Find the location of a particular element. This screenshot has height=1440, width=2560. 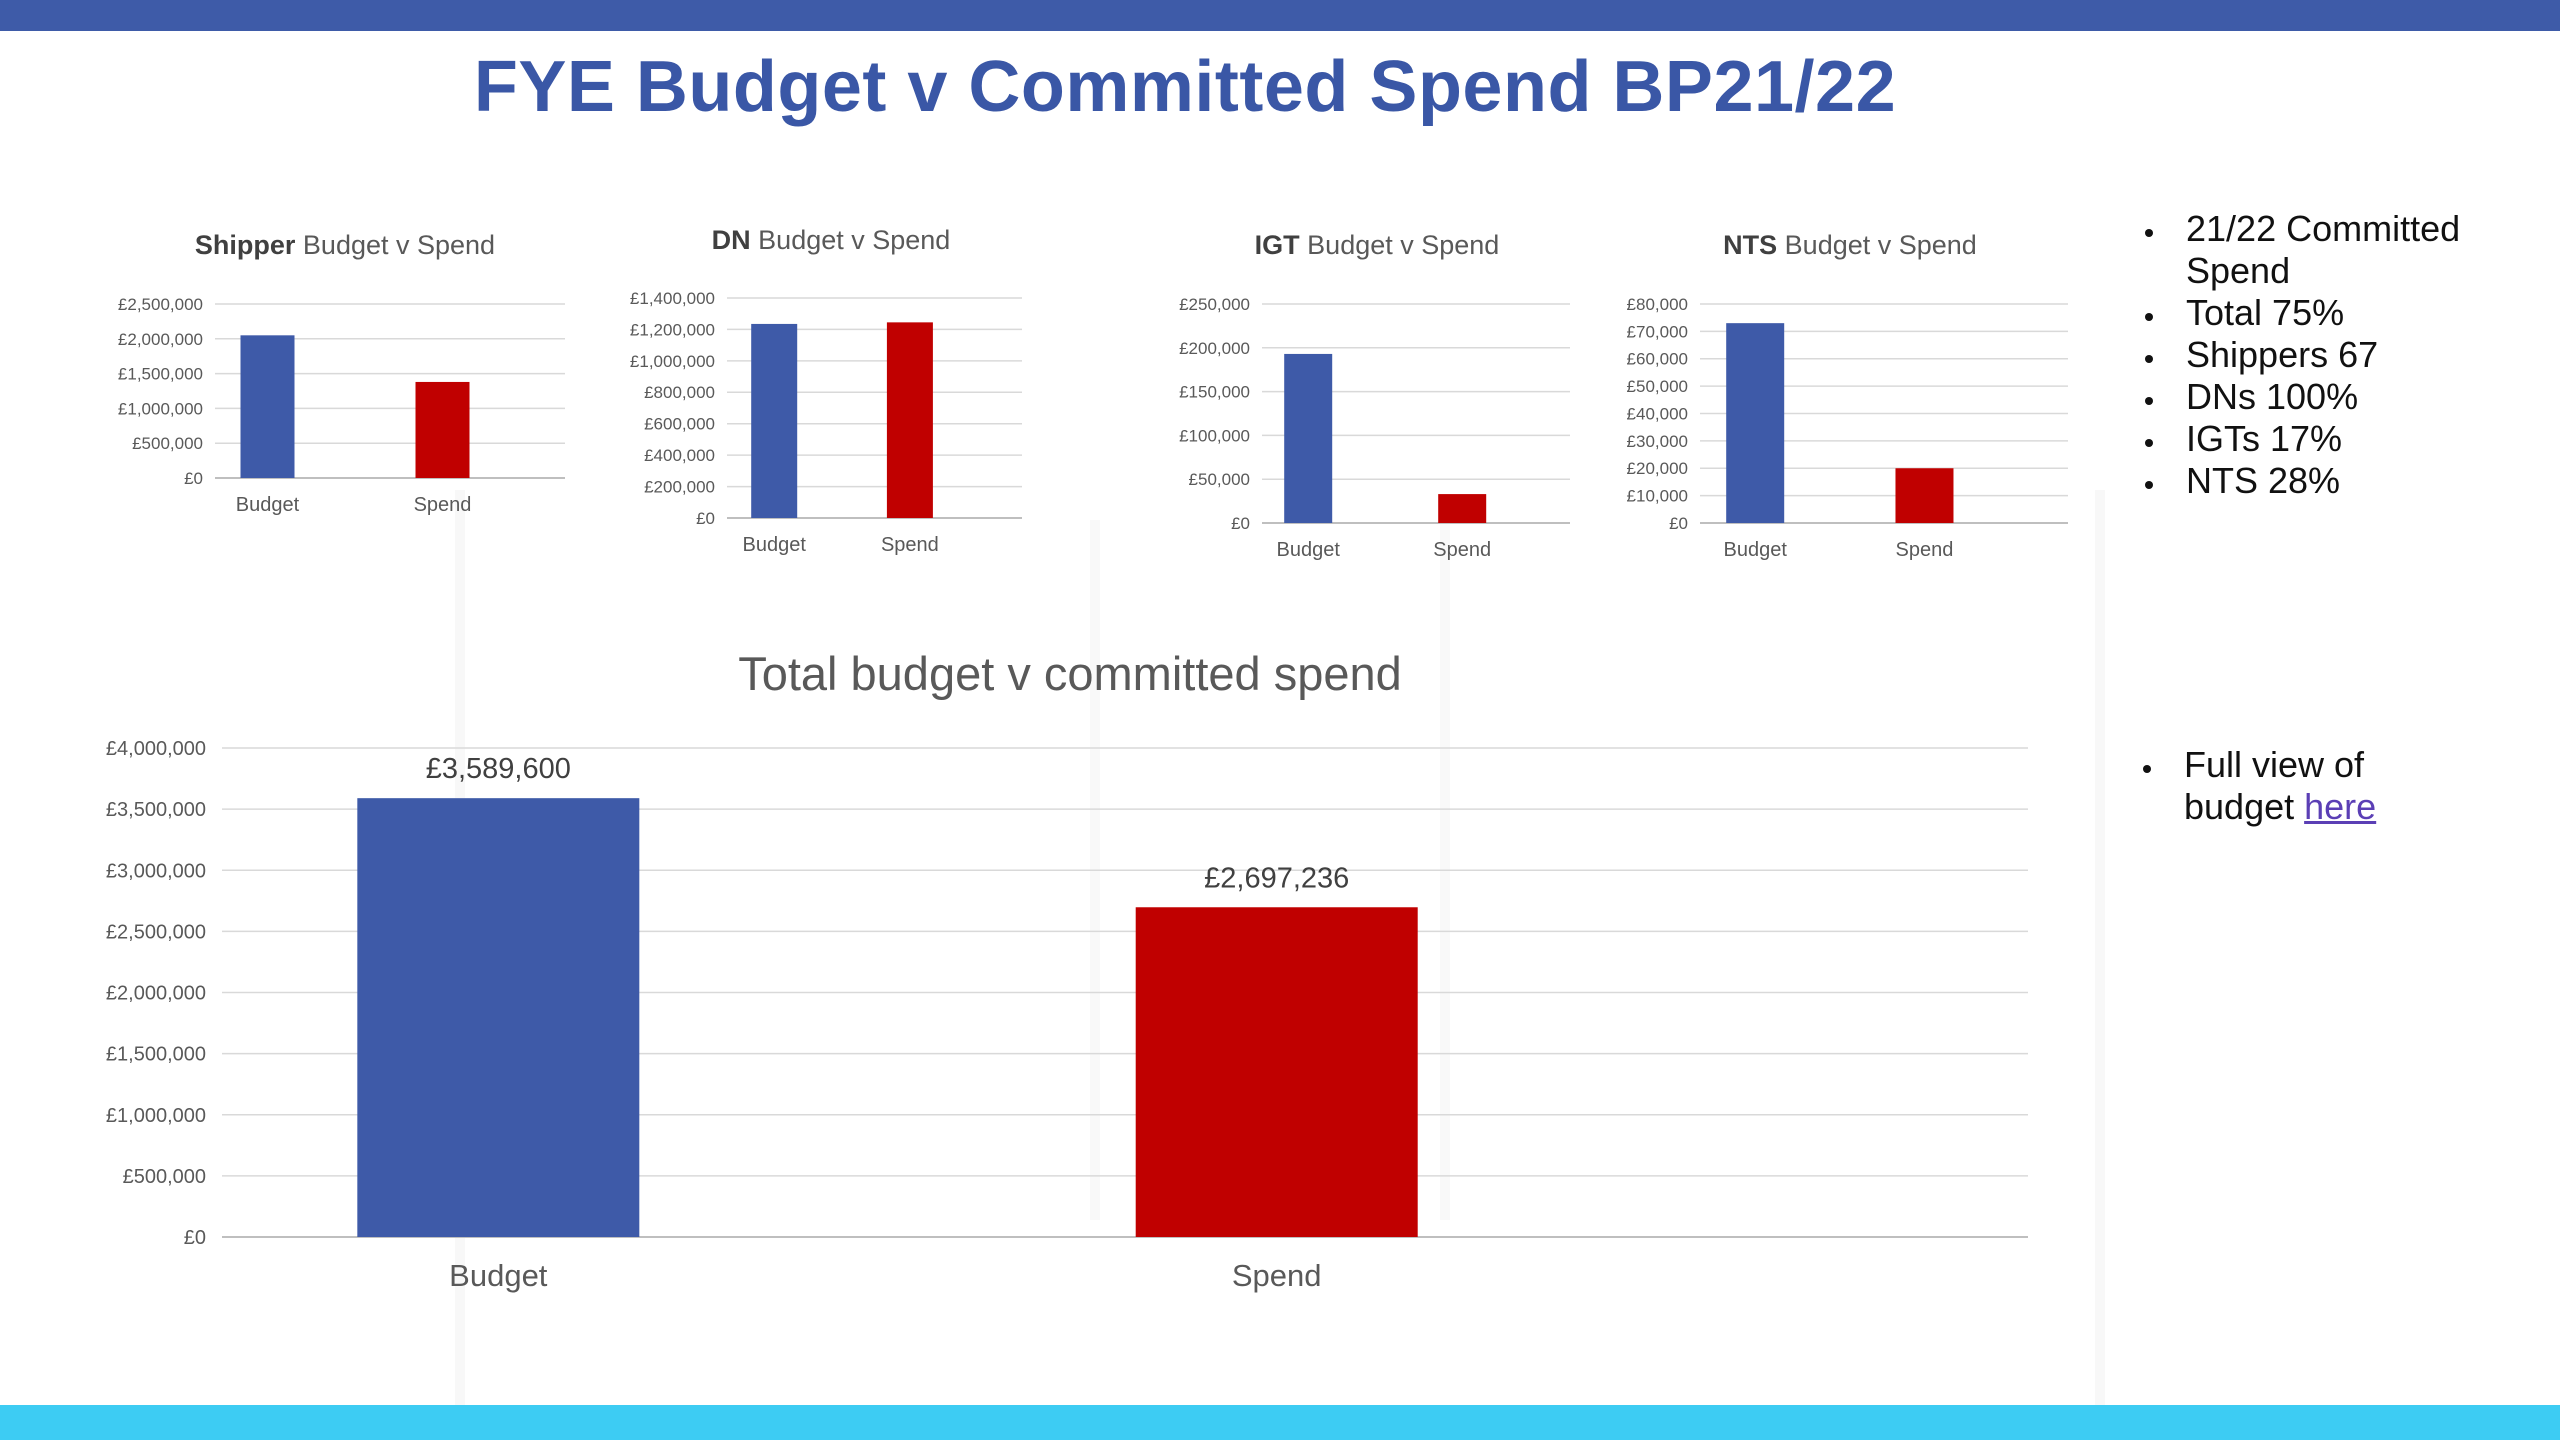

shipper-x-category-label: Spend is located at coordinates (443, 505).